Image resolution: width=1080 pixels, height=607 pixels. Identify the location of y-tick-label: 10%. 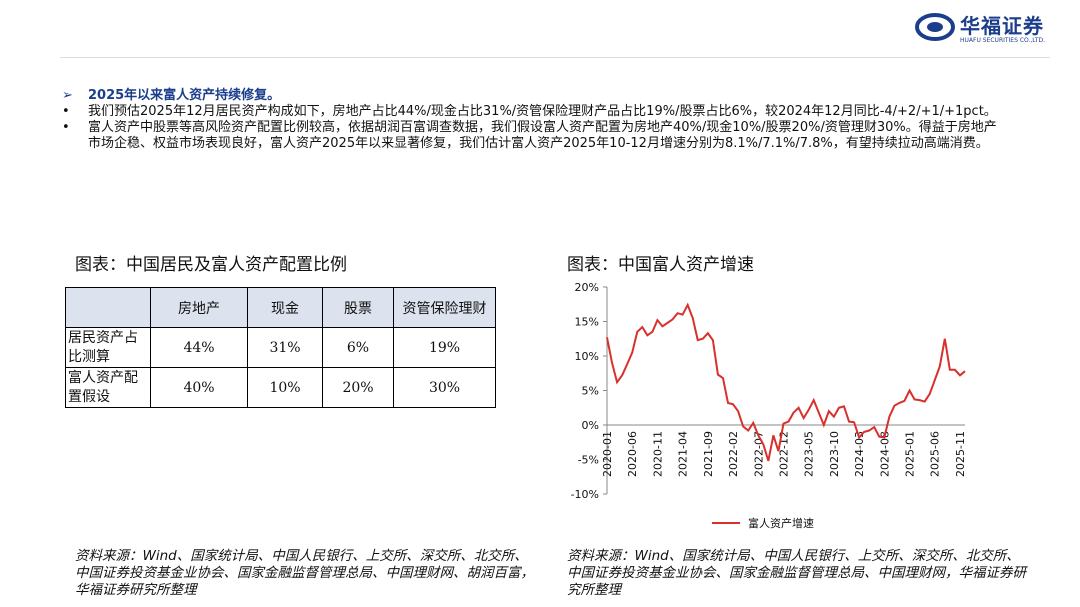
(587, 356).